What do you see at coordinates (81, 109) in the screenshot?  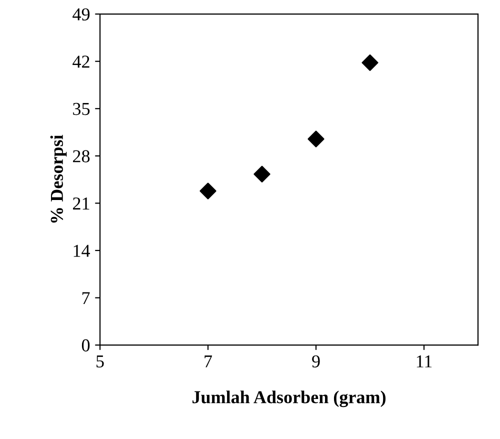 I see `y-tick-label: 35` at bounding box center [81, 109].